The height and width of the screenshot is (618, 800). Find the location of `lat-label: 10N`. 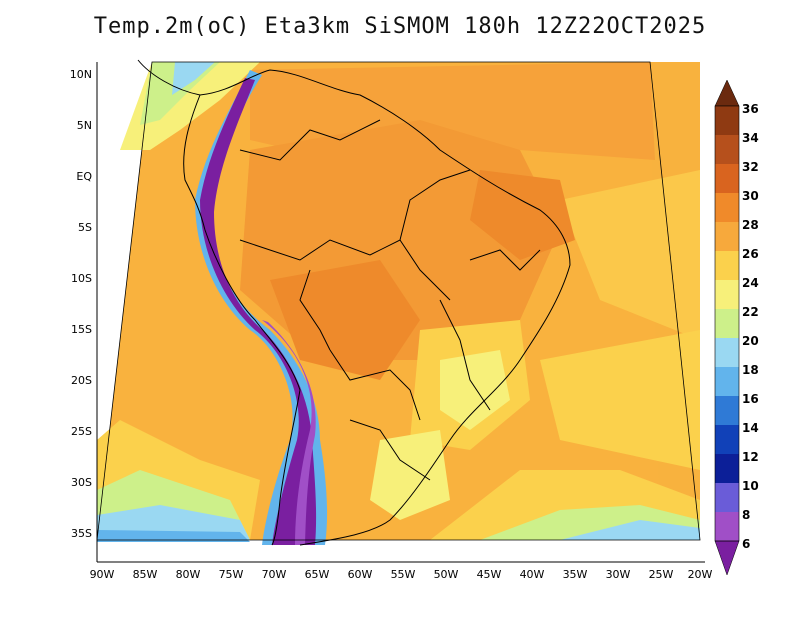

lat-label: 10N is located at coordinates (81, 74).